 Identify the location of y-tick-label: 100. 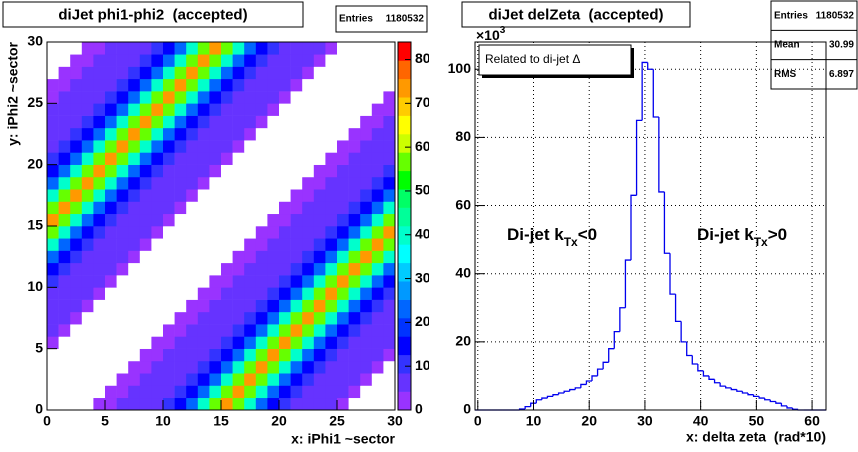
(460, 68).